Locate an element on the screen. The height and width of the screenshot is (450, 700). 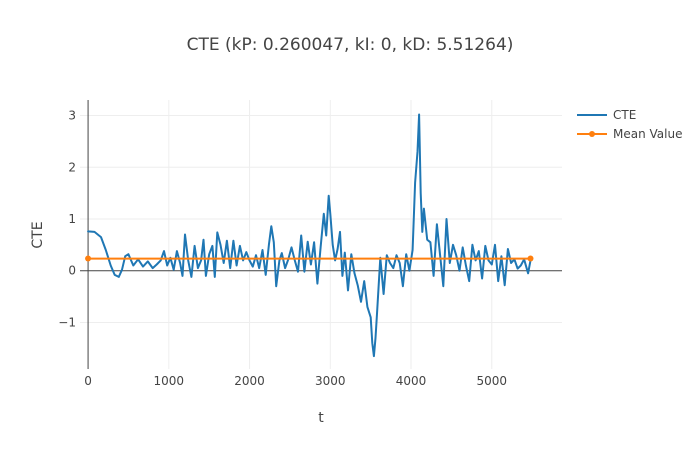
x-tick-label: 3000 is located at coordinates (330, 381).